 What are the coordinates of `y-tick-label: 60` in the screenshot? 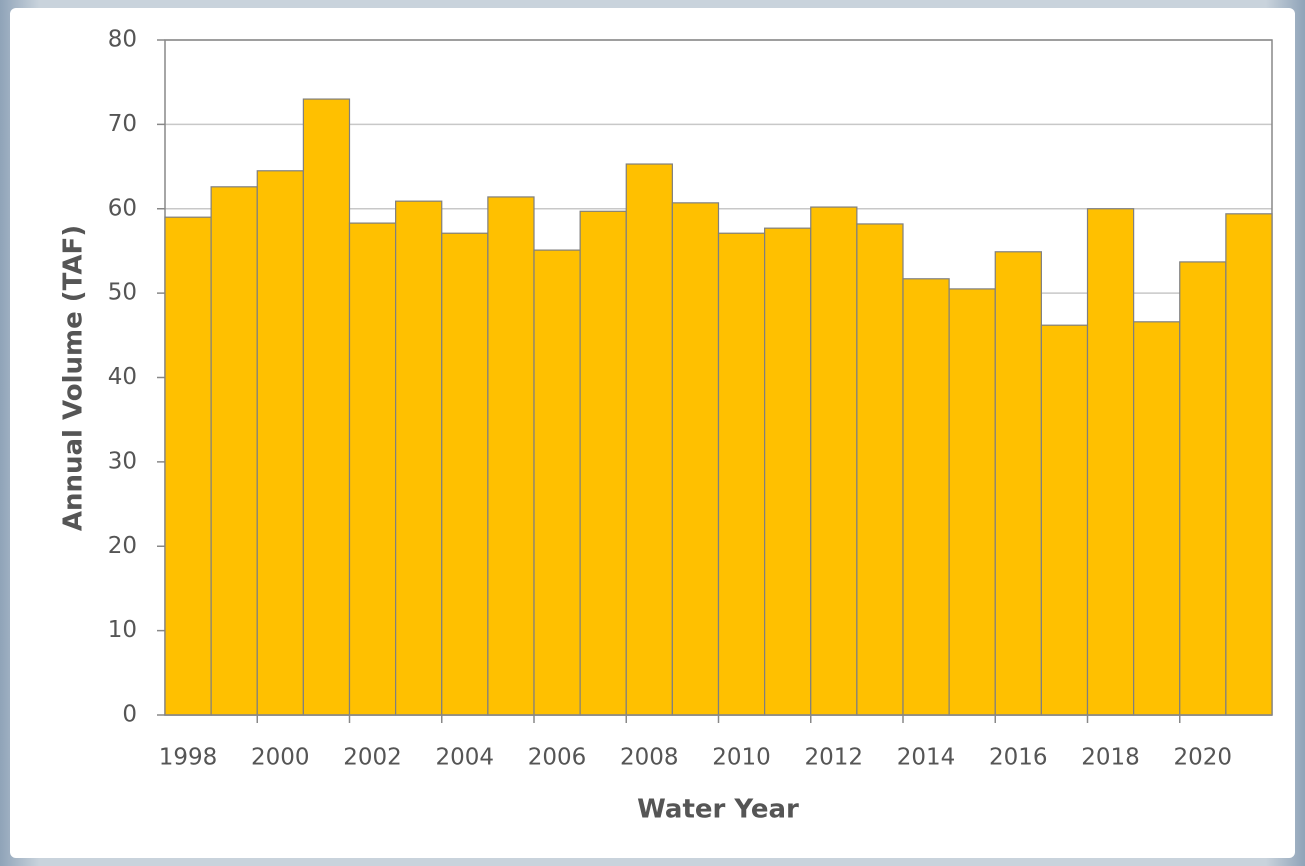 It's located at (122, 208).